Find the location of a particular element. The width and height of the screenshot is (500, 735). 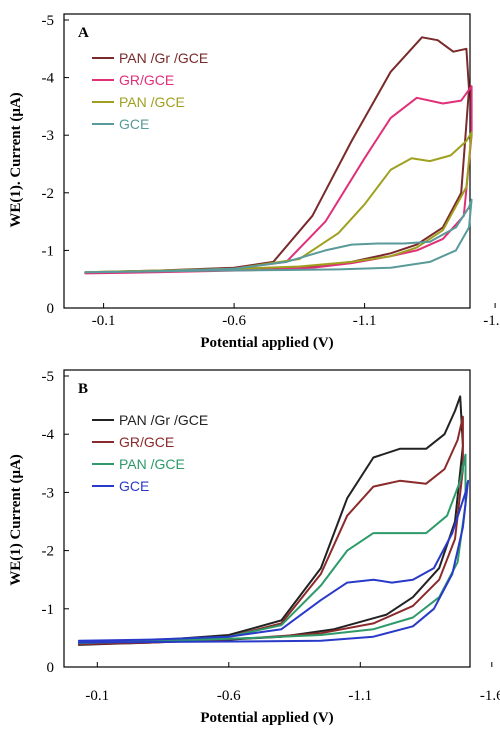

panel-b-legend: PAN /Gr /GCE GR/GCE PAN /GCE GCE is located at coordinates (150, 453).